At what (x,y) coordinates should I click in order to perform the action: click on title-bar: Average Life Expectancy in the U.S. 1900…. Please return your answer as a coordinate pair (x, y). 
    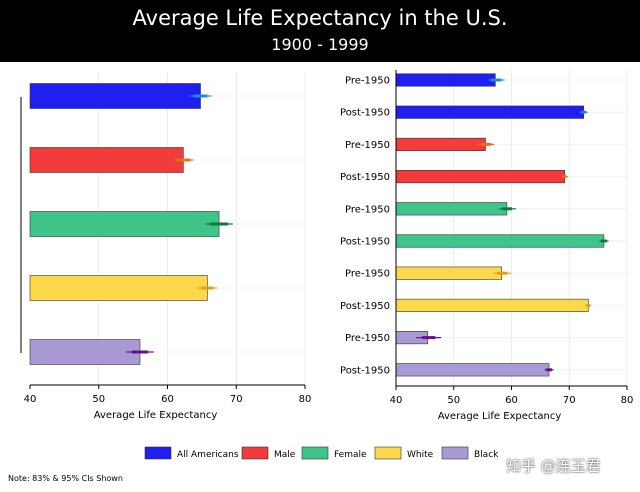
    Looking at the image, I should click on (320, 31).